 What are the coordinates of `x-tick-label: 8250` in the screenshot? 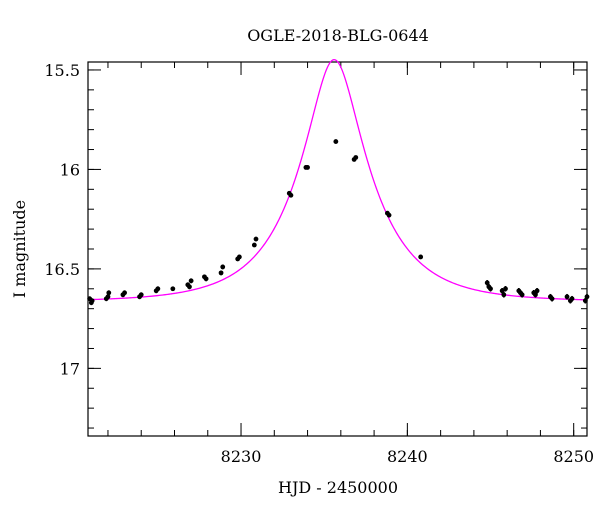 It's located at (573, 456).